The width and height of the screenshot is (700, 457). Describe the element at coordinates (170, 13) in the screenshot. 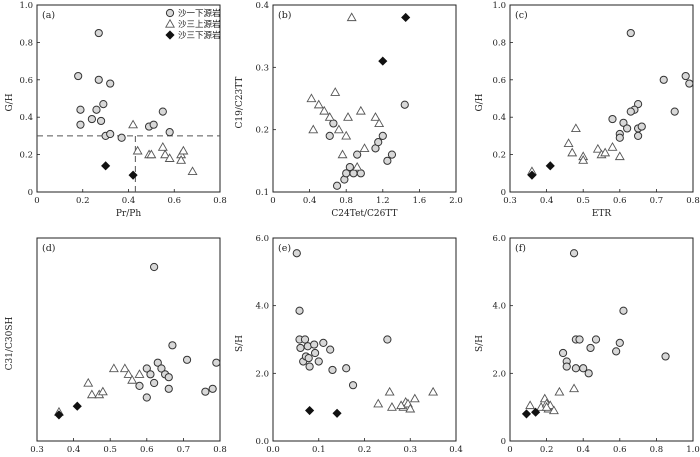

I see `legend-symbol-circle` at that location.